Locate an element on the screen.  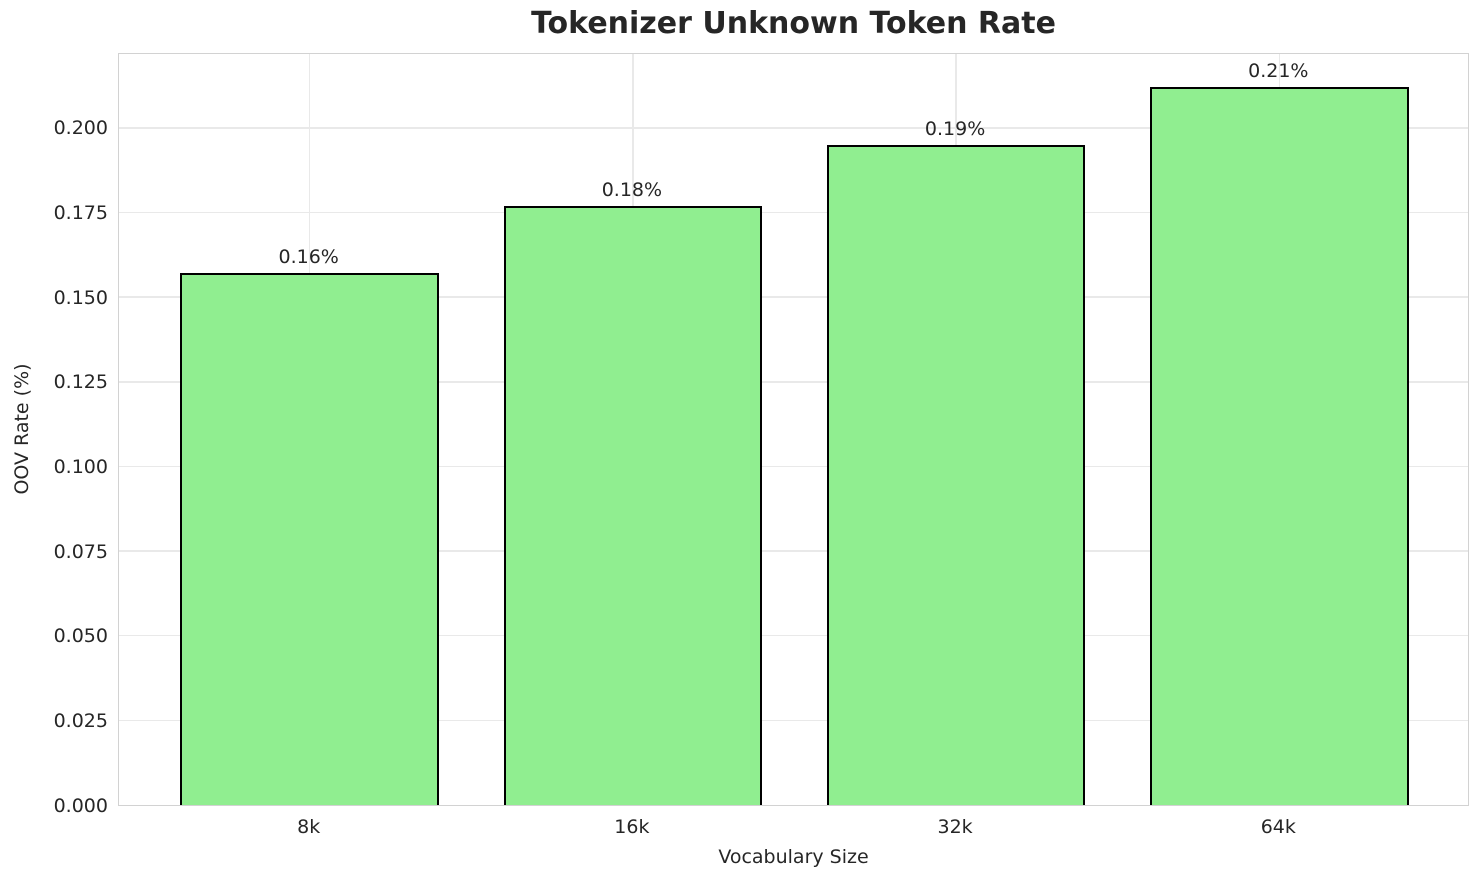
y-tick-label: 0.175 is located at coordinates (80, 212).